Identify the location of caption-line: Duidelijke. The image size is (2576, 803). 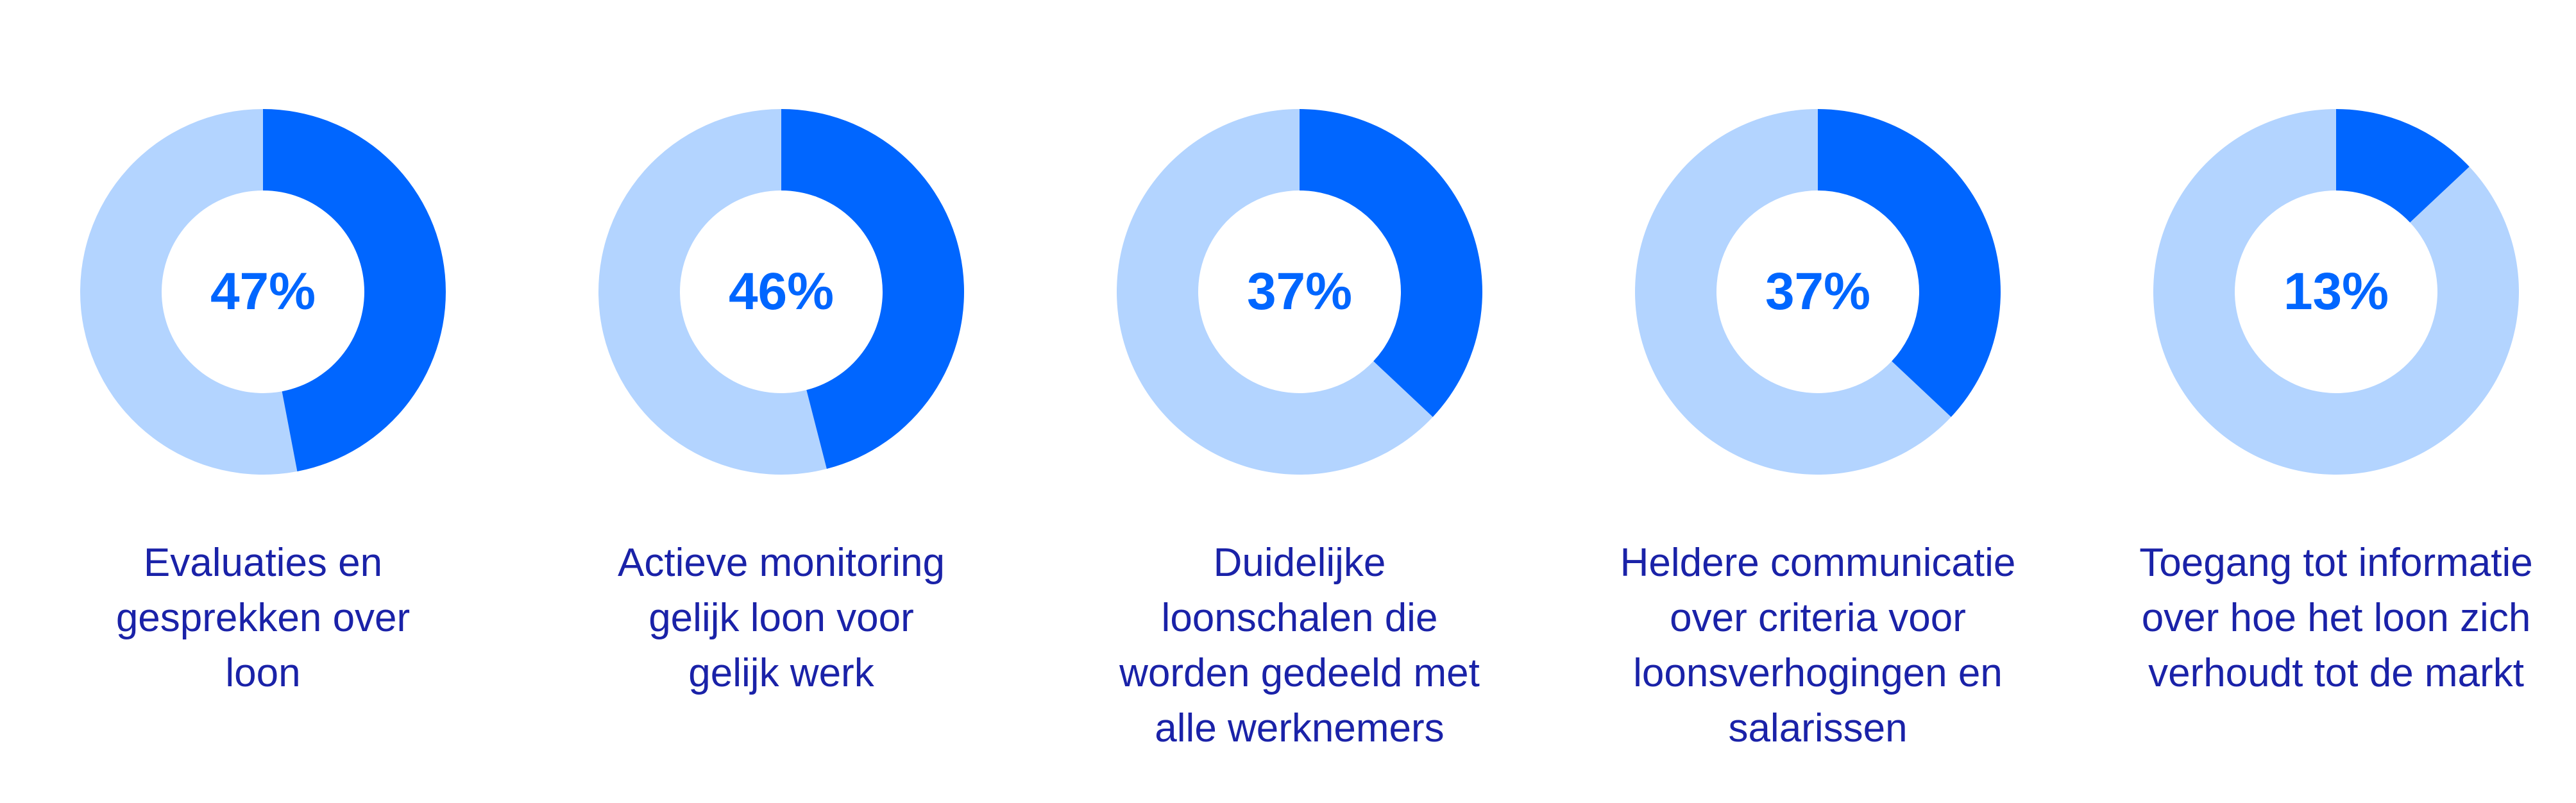
(1299, 563).